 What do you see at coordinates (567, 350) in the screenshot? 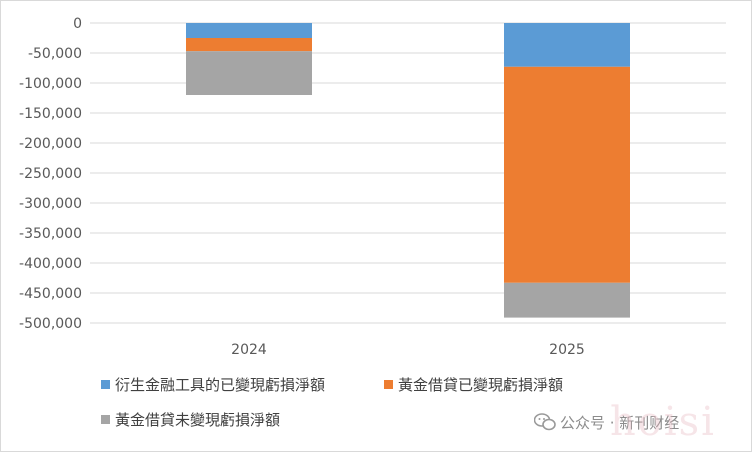
I see `x-tick-label: 2025` at bounding box center [567, 350].